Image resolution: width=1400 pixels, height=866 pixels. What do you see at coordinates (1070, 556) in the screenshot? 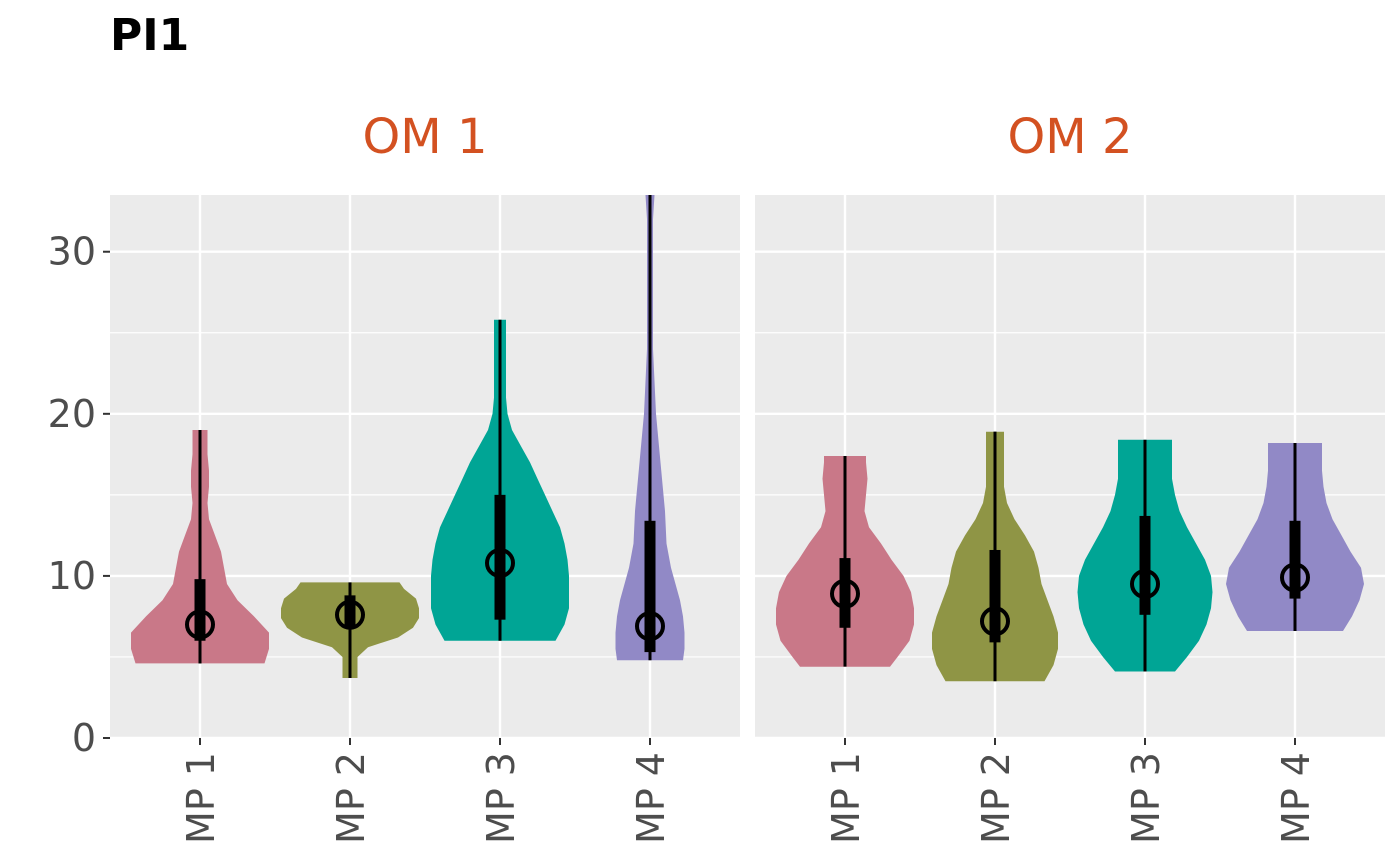
I see `panel-marks` at bounding box center [1070, 556].